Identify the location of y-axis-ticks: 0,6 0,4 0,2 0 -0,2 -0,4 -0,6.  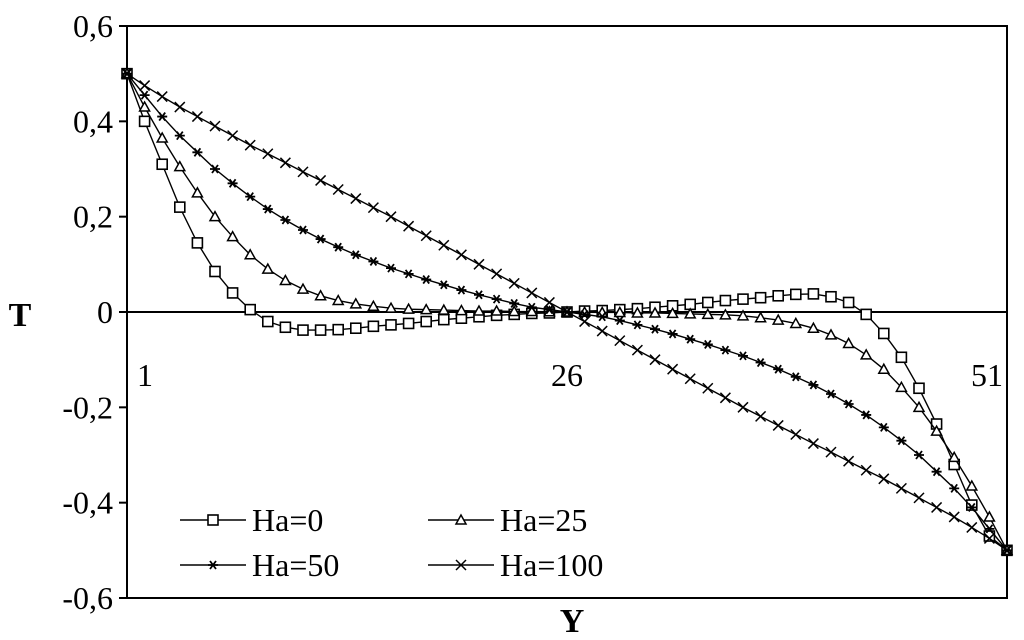
(94, 312).